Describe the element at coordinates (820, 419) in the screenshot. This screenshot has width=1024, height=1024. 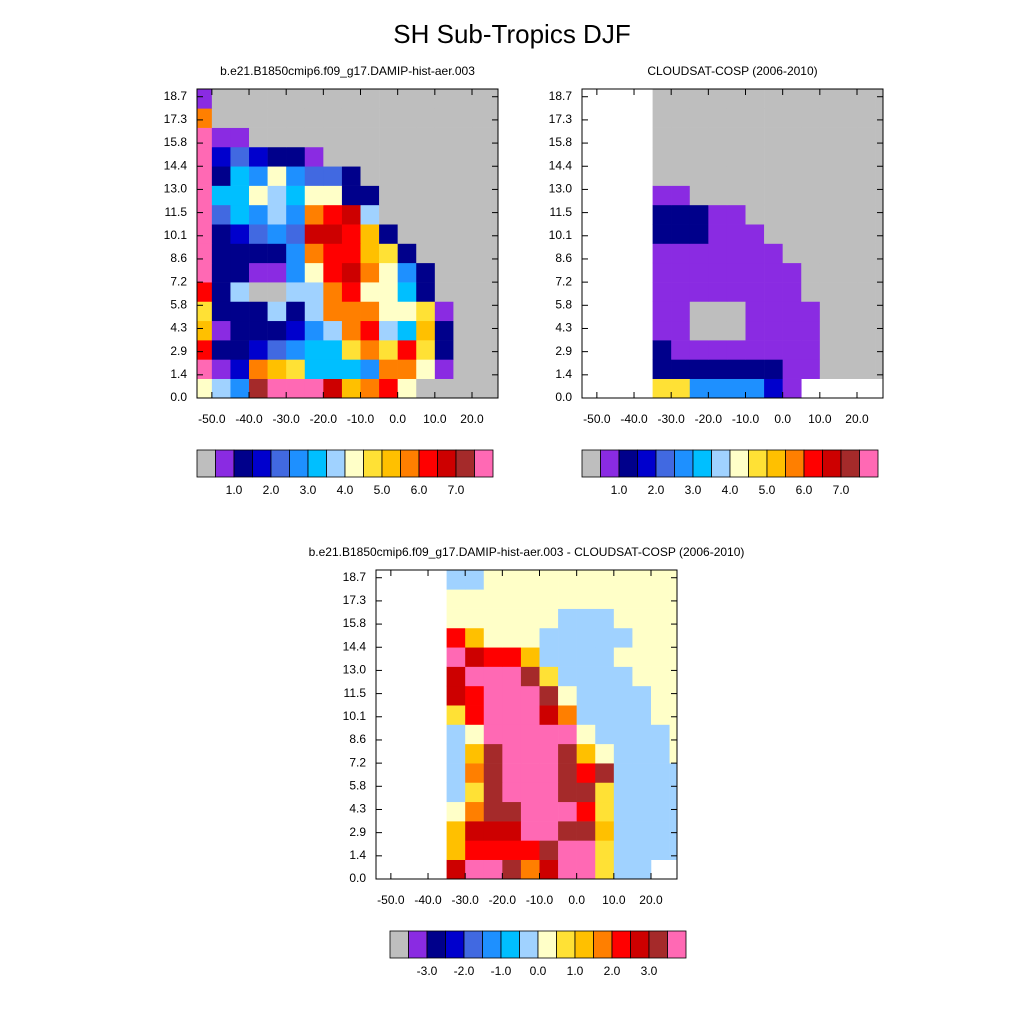
I see `x-tick-label: 10.0` at that location.